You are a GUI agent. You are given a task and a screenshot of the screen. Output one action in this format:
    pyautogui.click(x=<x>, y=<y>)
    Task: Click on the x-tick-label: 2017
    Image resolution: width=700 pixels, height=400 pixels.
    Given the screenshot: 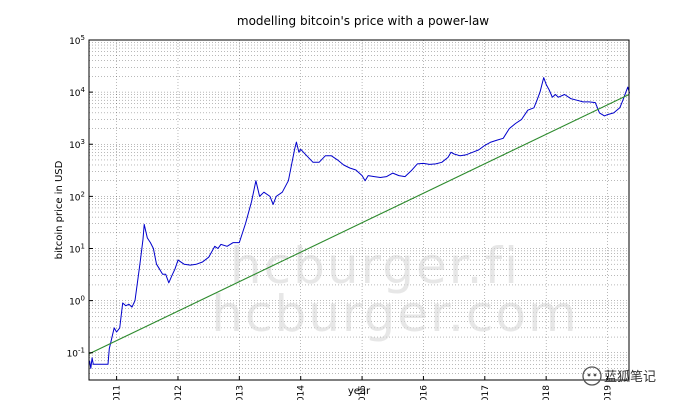 What is the action you would take?
    pyautogui.click(x=486, y=392)
    